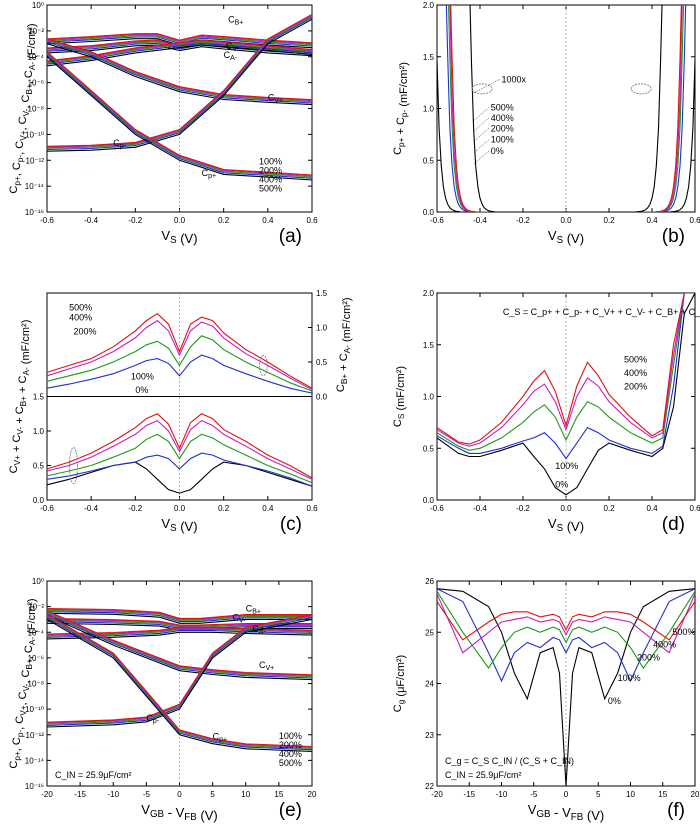  I want to click on y-tick-label: 26, so click(429, 581).